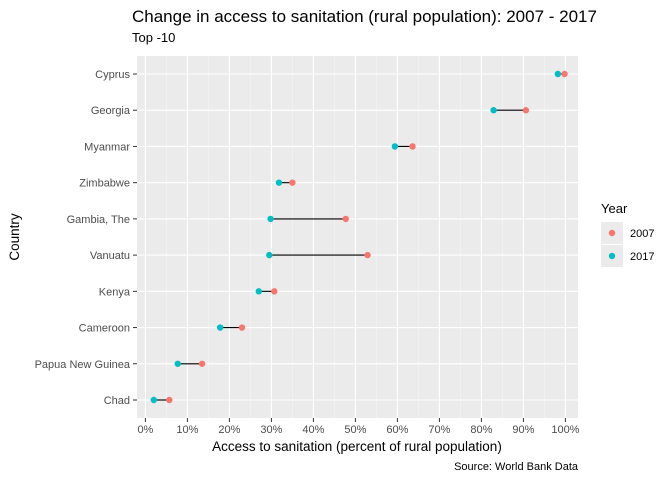 The width and height of the screenshot is (672, 480). Describe the element at coordinates (104, 329) in the screenshot. I see `y-tick-label: Cameroon` at that location.